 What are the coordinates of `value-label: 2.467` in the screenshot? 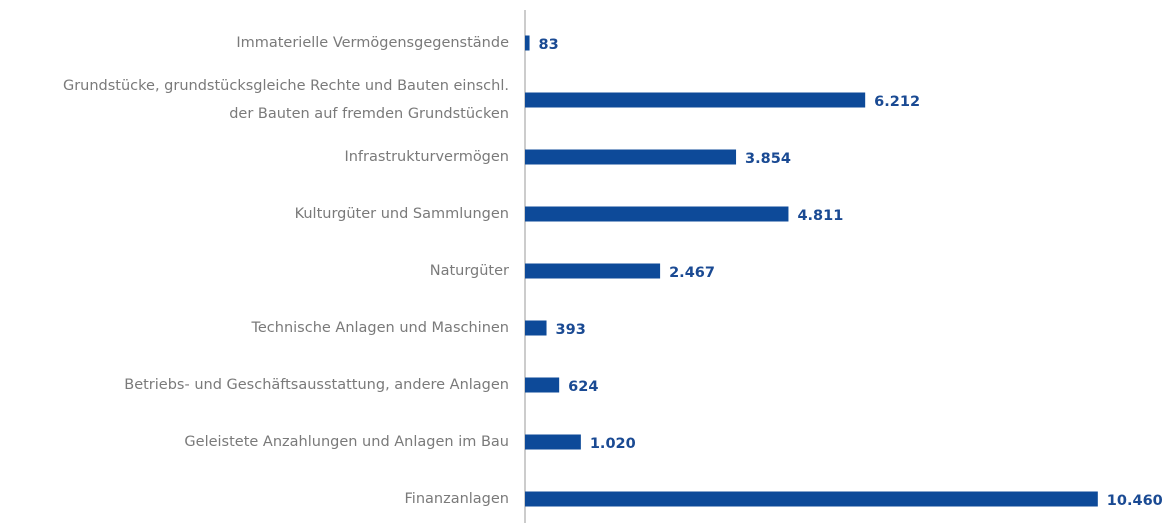 It's located at (692, 273).